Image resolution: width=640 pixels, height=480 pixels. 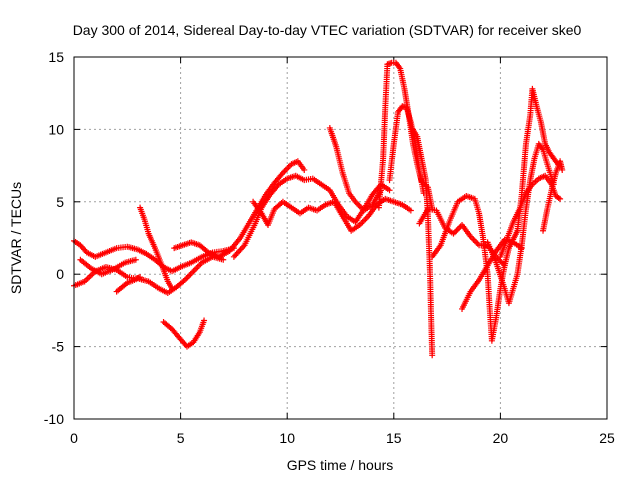 I want to click on series-track-t, so click(x=553, y=196).